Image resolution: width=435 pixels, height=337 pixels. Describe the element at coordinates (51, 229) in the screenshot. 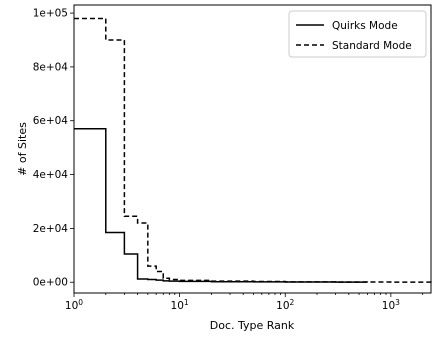

I see `y-tick-label: 2e+04` at that location.